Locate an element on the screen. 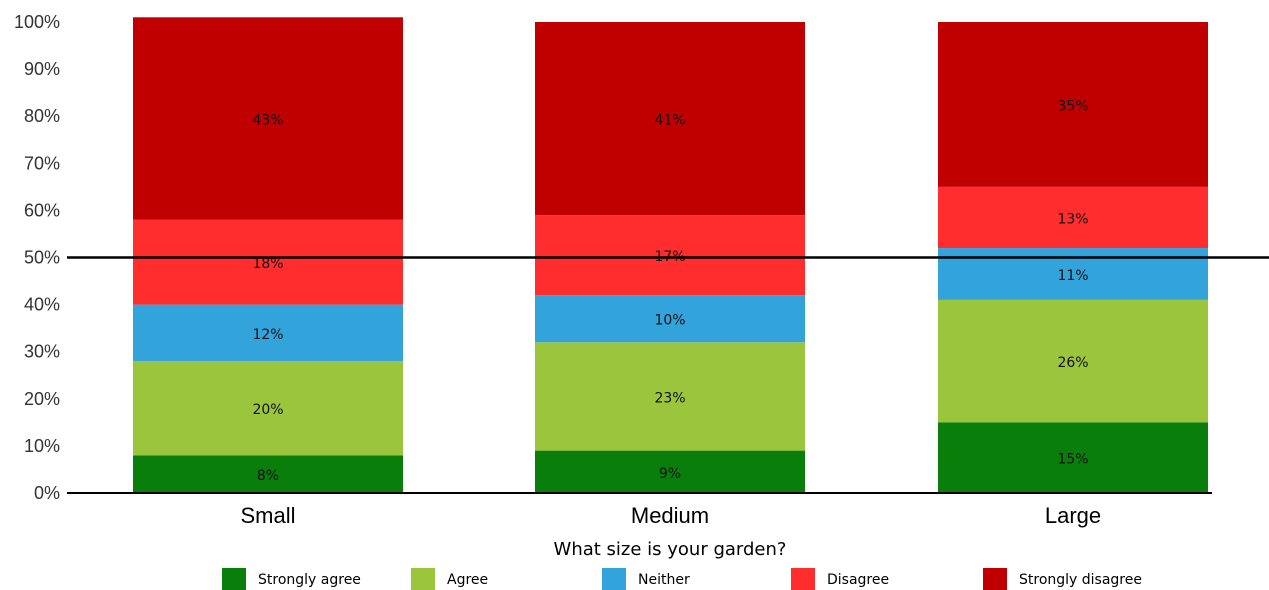 This screenshot has width=1269, height=590. y-tick-label: 50% is located at coordinates (42, 258).